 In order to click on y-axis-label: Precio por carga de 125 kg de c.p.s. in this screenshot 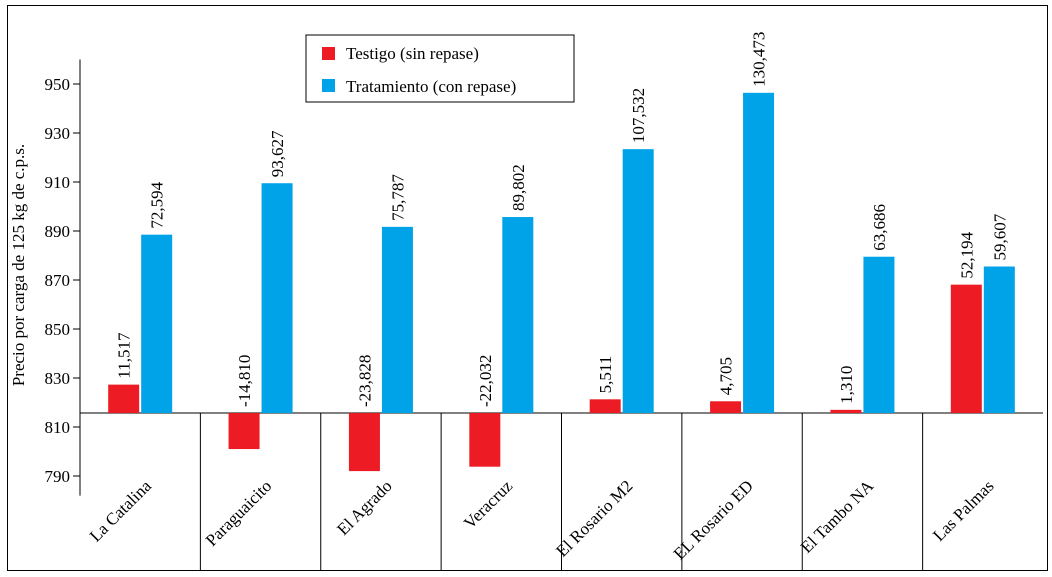, I will do `click(18, 265)`.